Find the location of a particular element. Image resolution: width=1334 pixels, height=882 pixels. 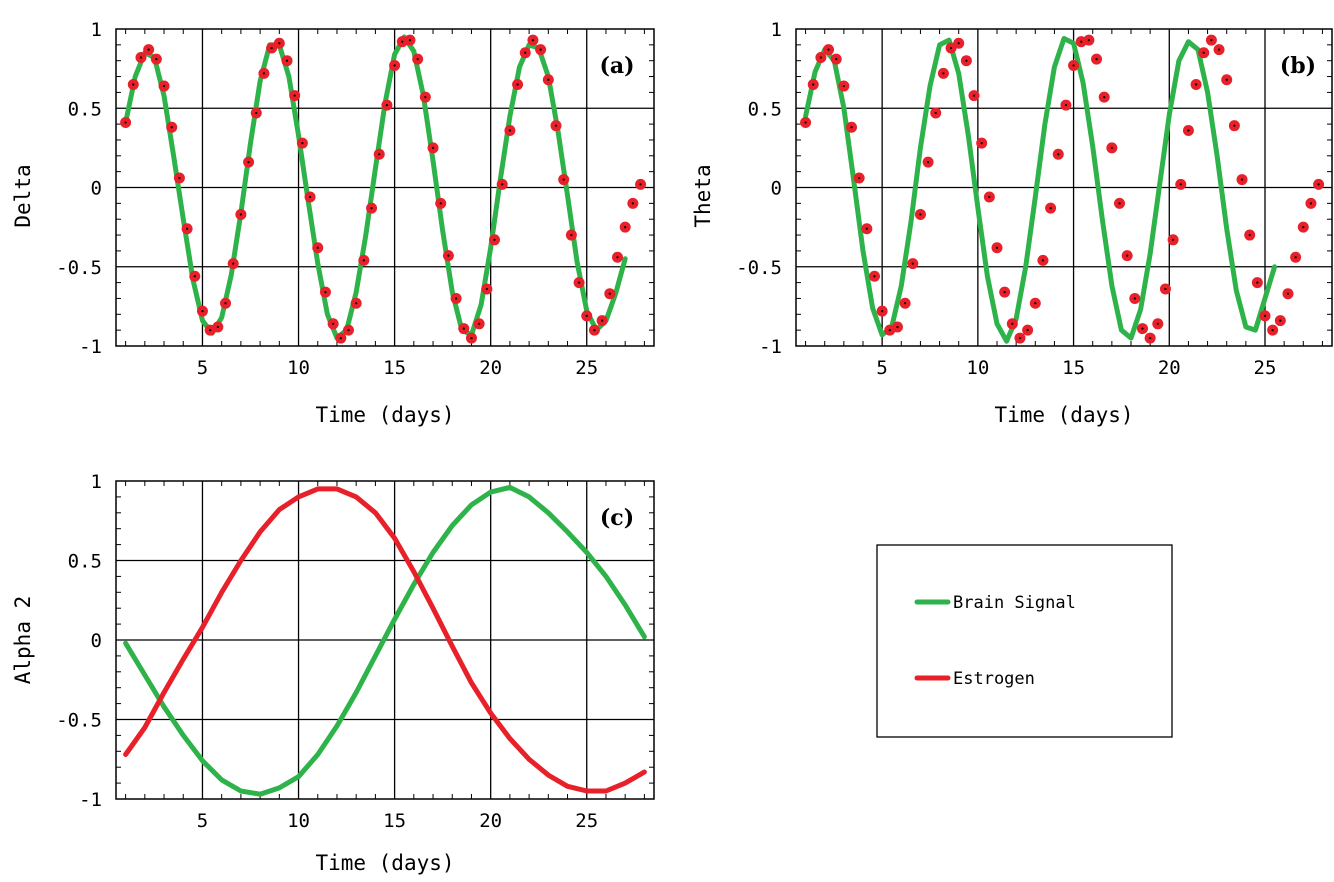

panel-tag: (c) is located at coordinates (617, 518).